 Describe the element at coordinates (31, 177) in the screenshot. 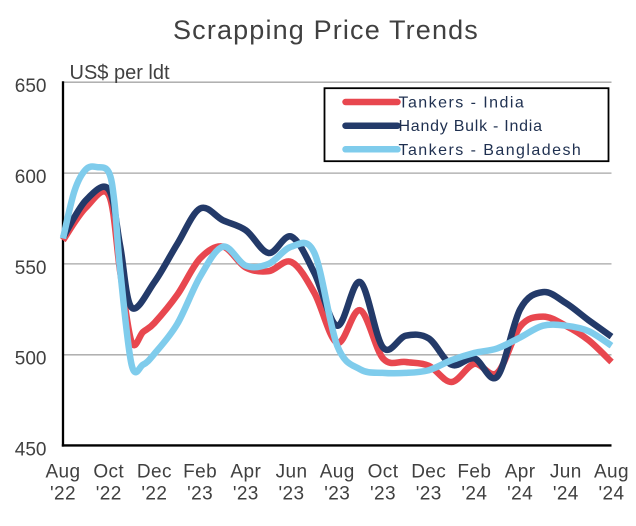

I see `svg-text: 600` at that location.